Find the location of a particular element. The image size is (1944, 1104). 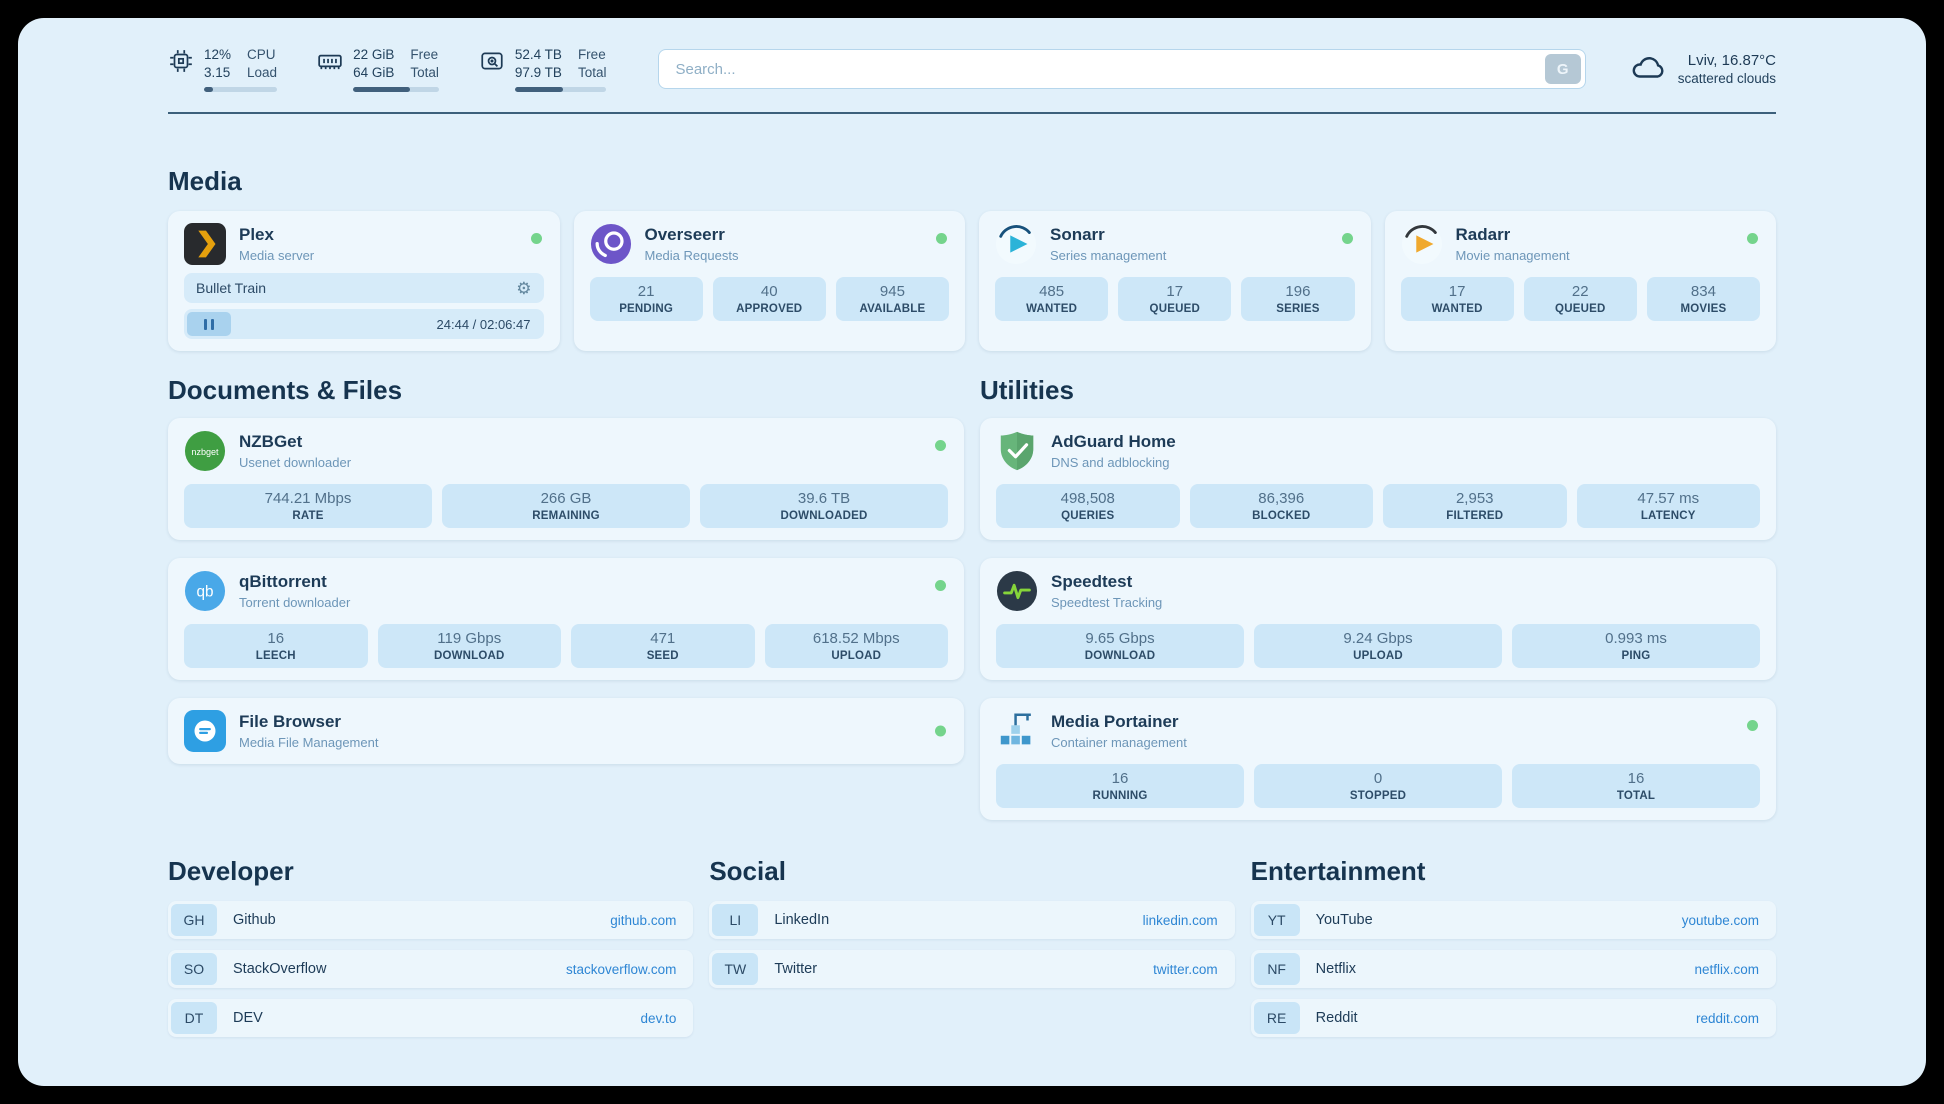

search-input is located at coordinates (1122, 69).